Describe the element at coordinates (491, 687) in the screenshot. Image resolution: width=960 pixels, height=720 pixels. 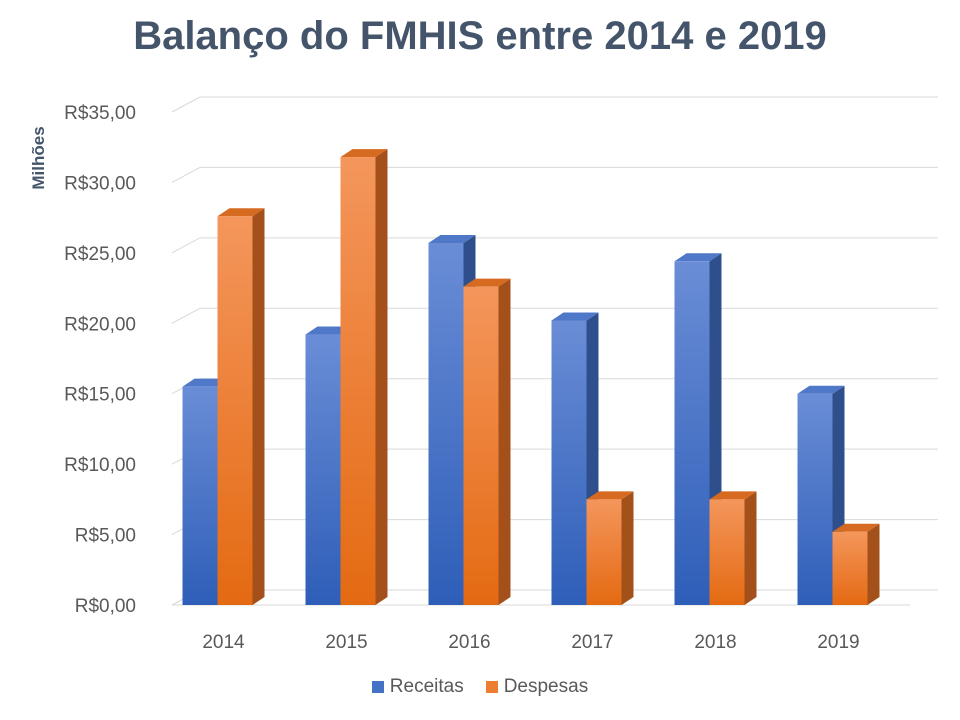
I see `legend-swatch-despesas` at that location.